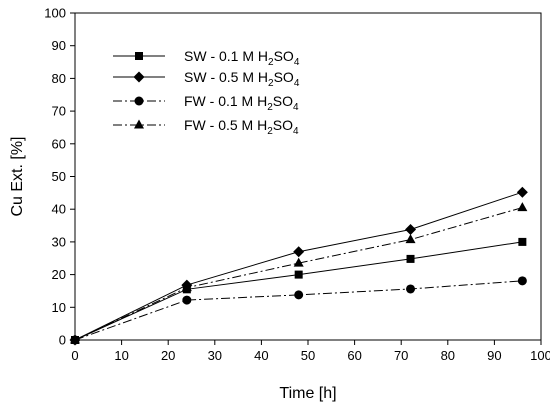 Image resolution: width=550 pixels, height=415 pixels. What do you see at coordinates (59, 274) in the screenshot?
I see `y-tick-label: 20` at bounding box center [59, 274].